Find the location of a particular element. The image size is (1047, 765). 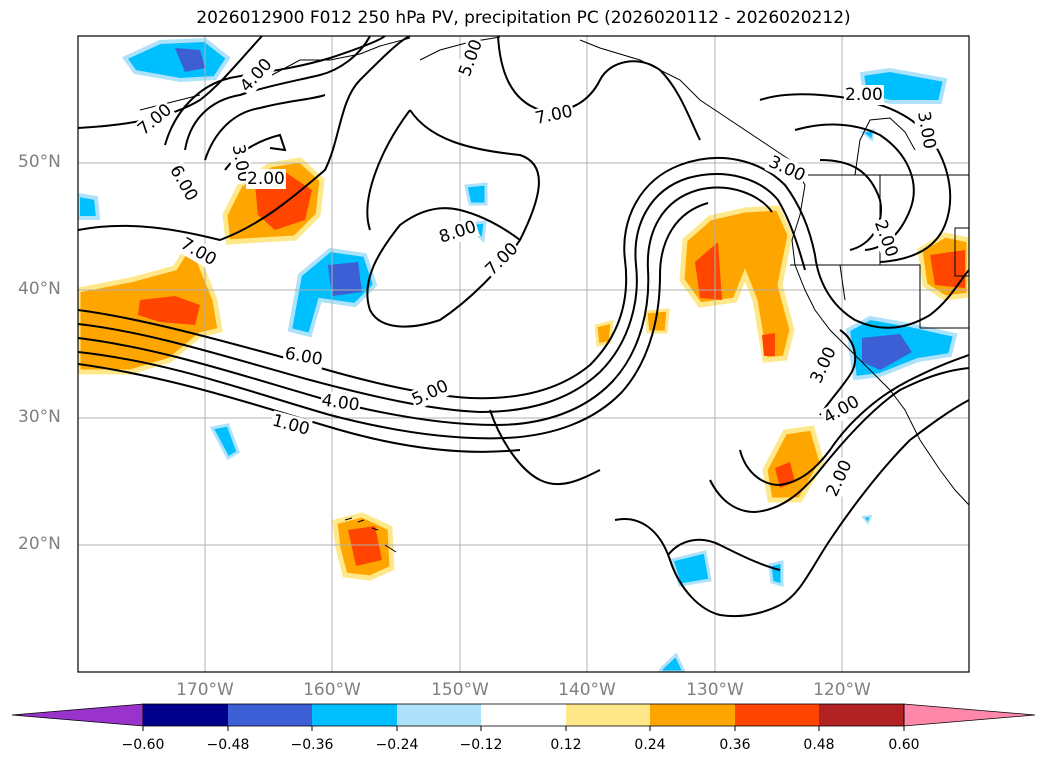

colorbar-tick-label: 0.12 is located at coordinates (566, 745).